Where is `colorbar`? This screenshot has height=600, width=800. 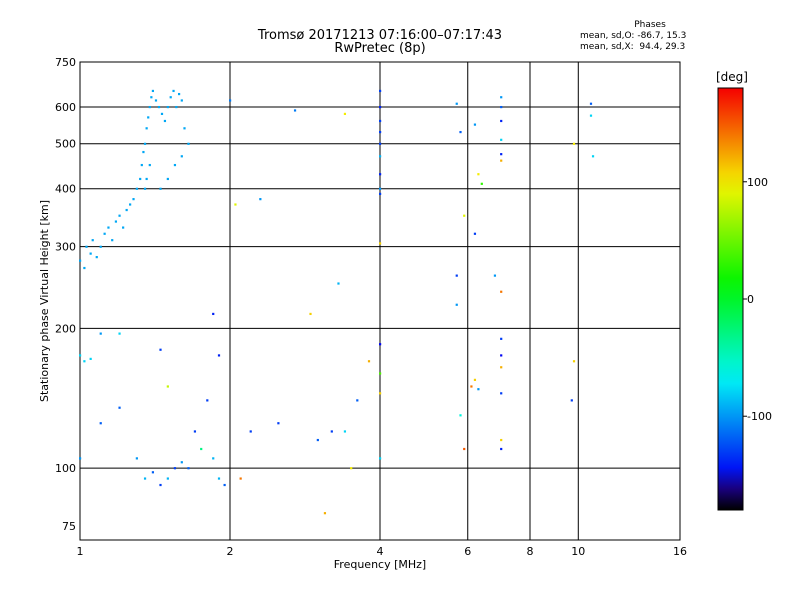 colorbar is located at coordinates (730, 299).